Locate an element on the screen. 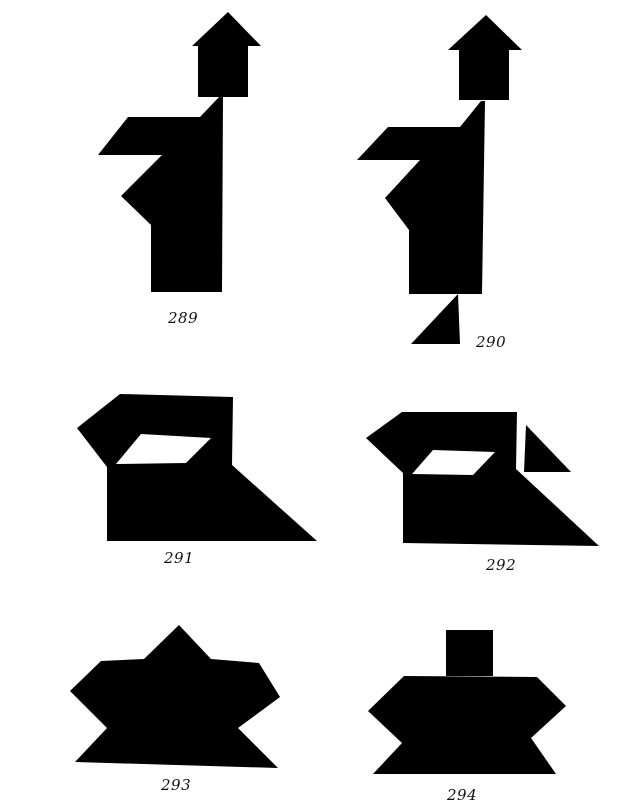  fig293-crown-piece is located at coordinates (175, 696).